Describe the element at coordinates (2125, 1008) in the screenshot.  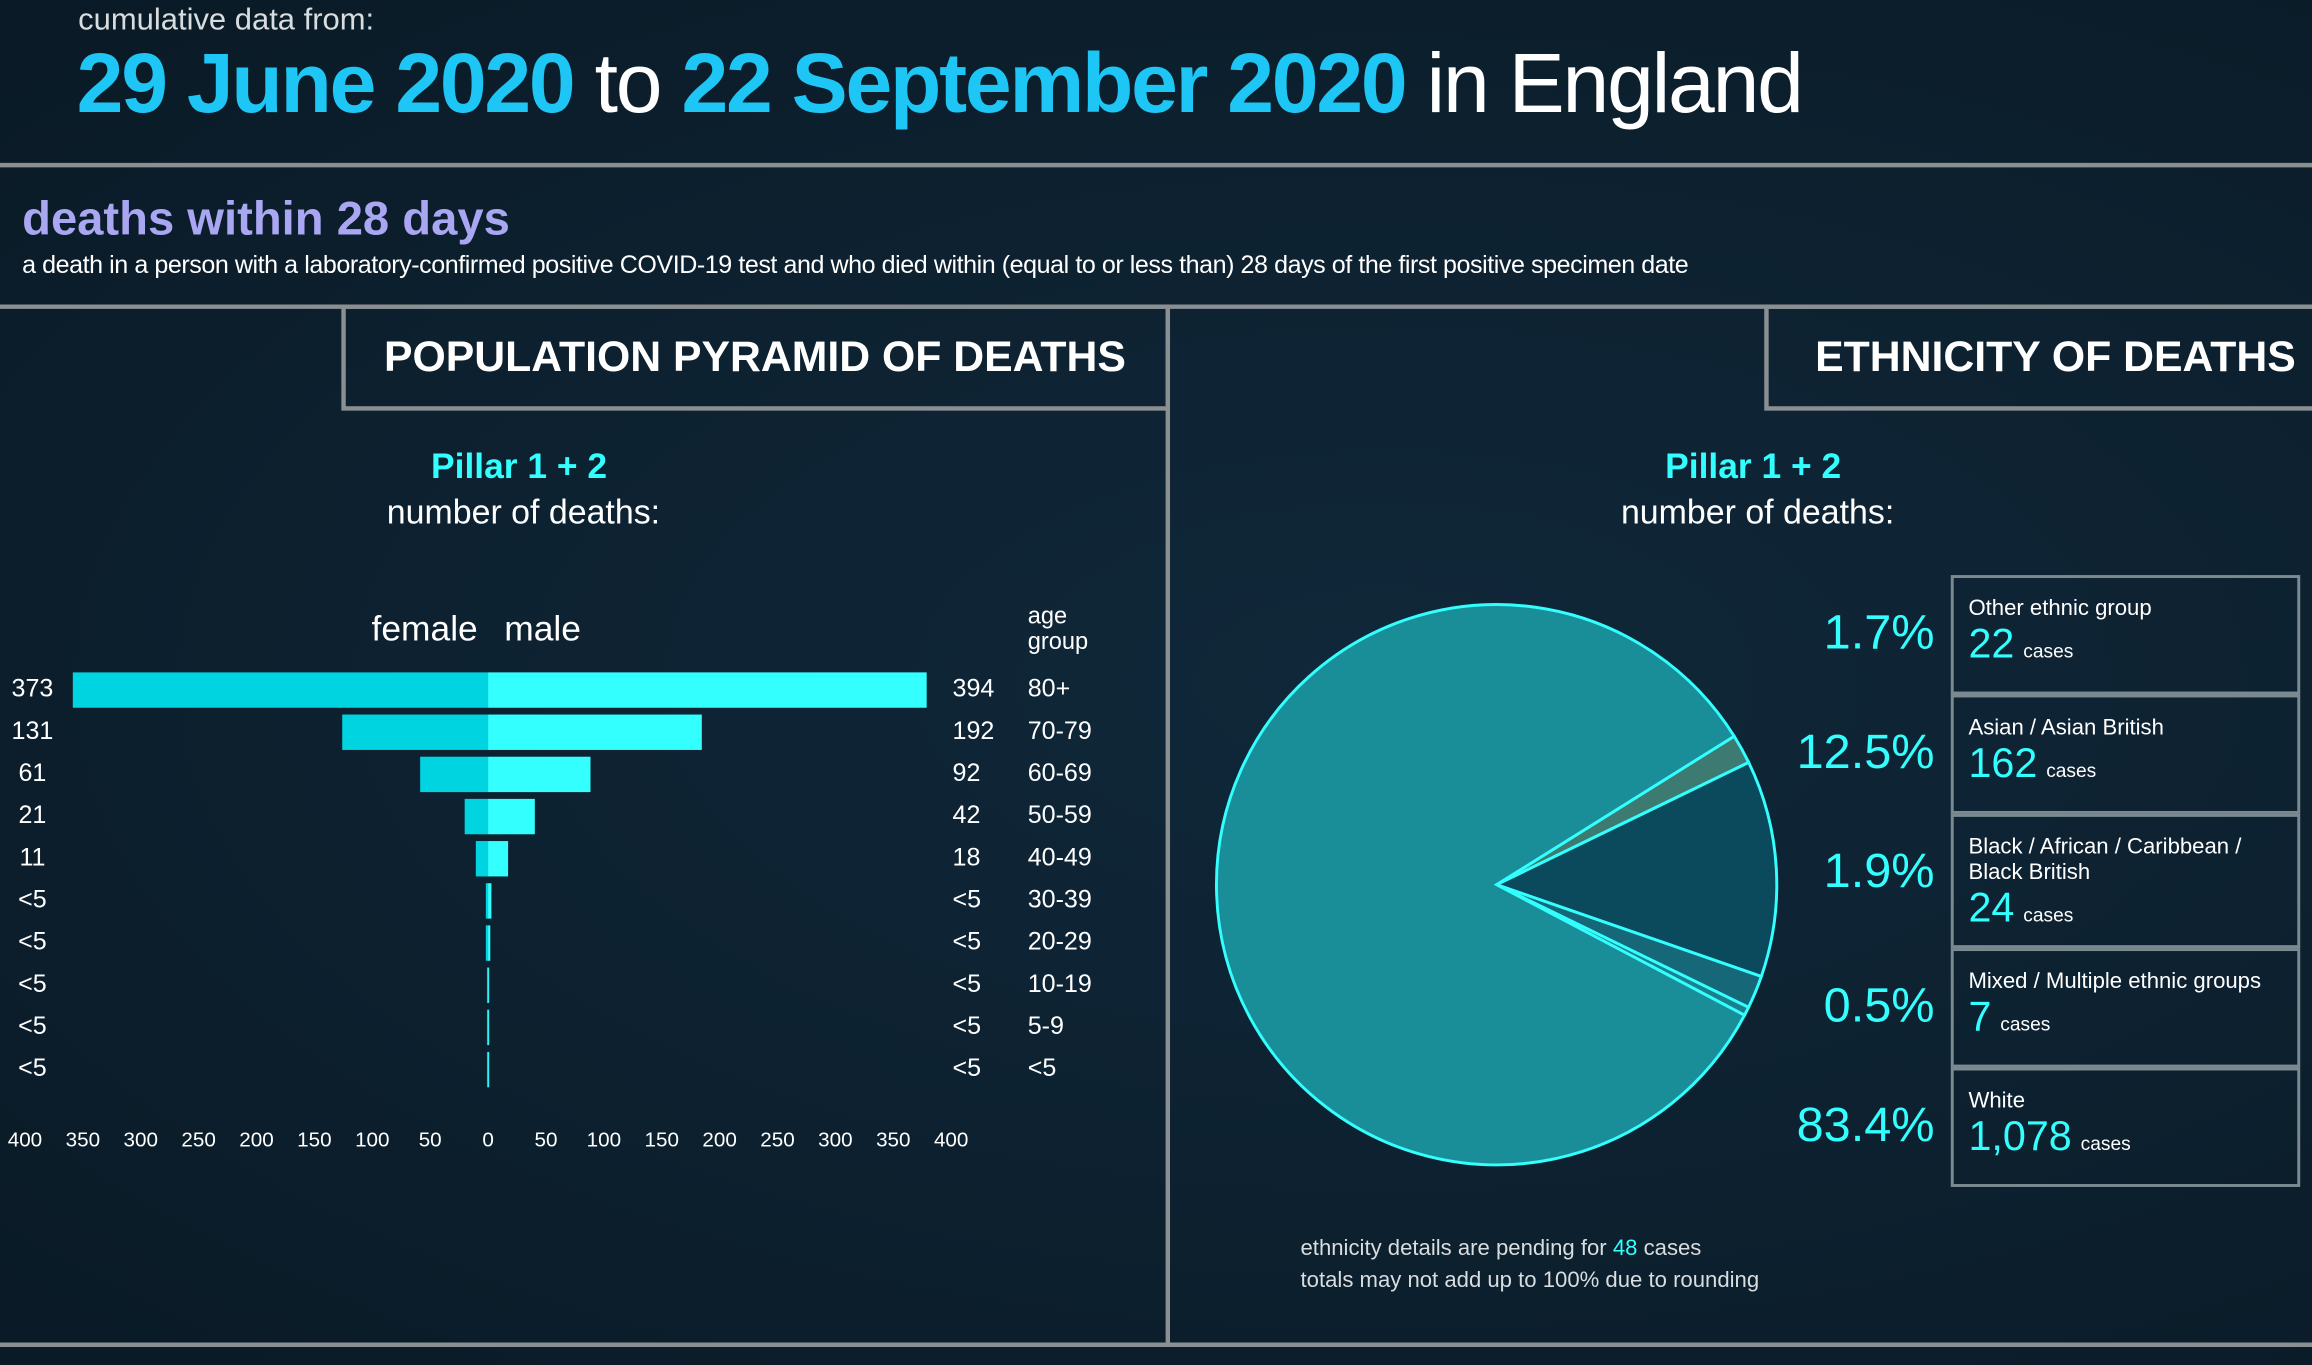
I see `legend-box: Mixed / Multiple ethnic groups 7 cases` at that location.